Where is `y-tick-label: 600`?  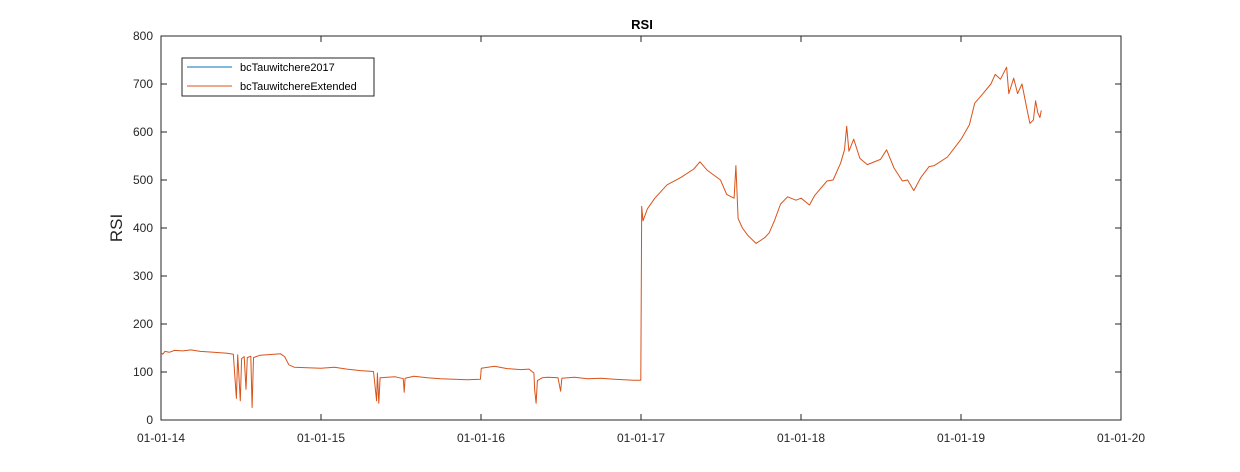 y-tick-label: 600 is located at coordinates (143, 132).